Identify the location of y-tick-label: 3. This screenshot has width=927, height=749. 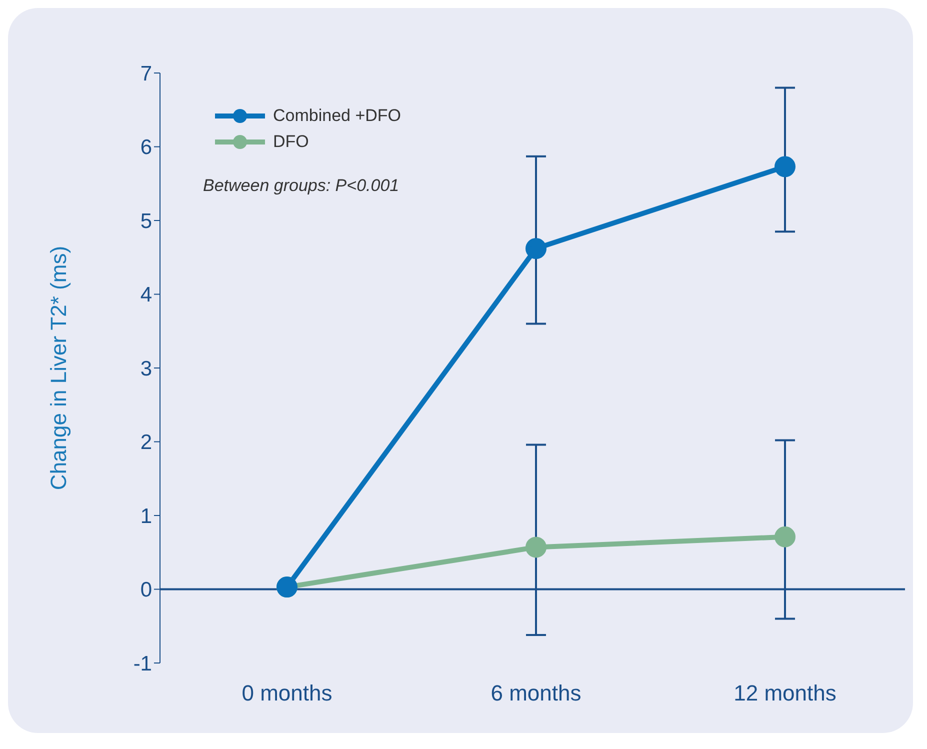
(146, 368).